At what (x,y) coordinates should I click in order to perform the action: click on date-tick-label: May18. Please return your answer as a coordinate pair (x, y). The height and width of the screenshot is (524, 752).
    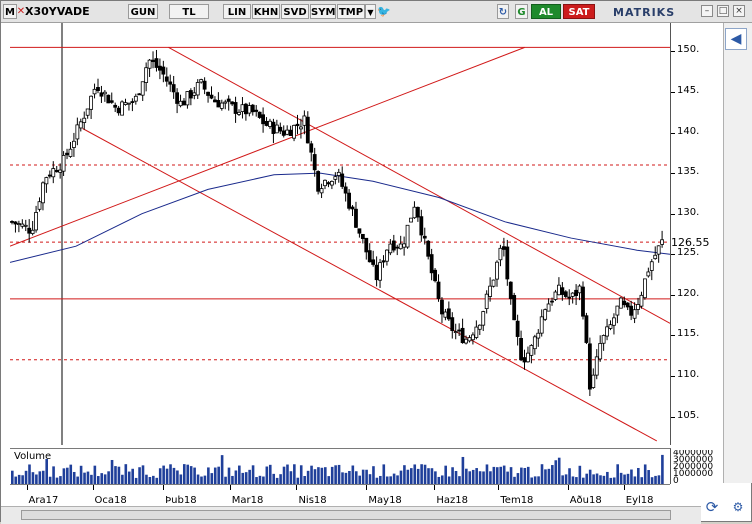
    Looking at the image, I should click on (385, 500).